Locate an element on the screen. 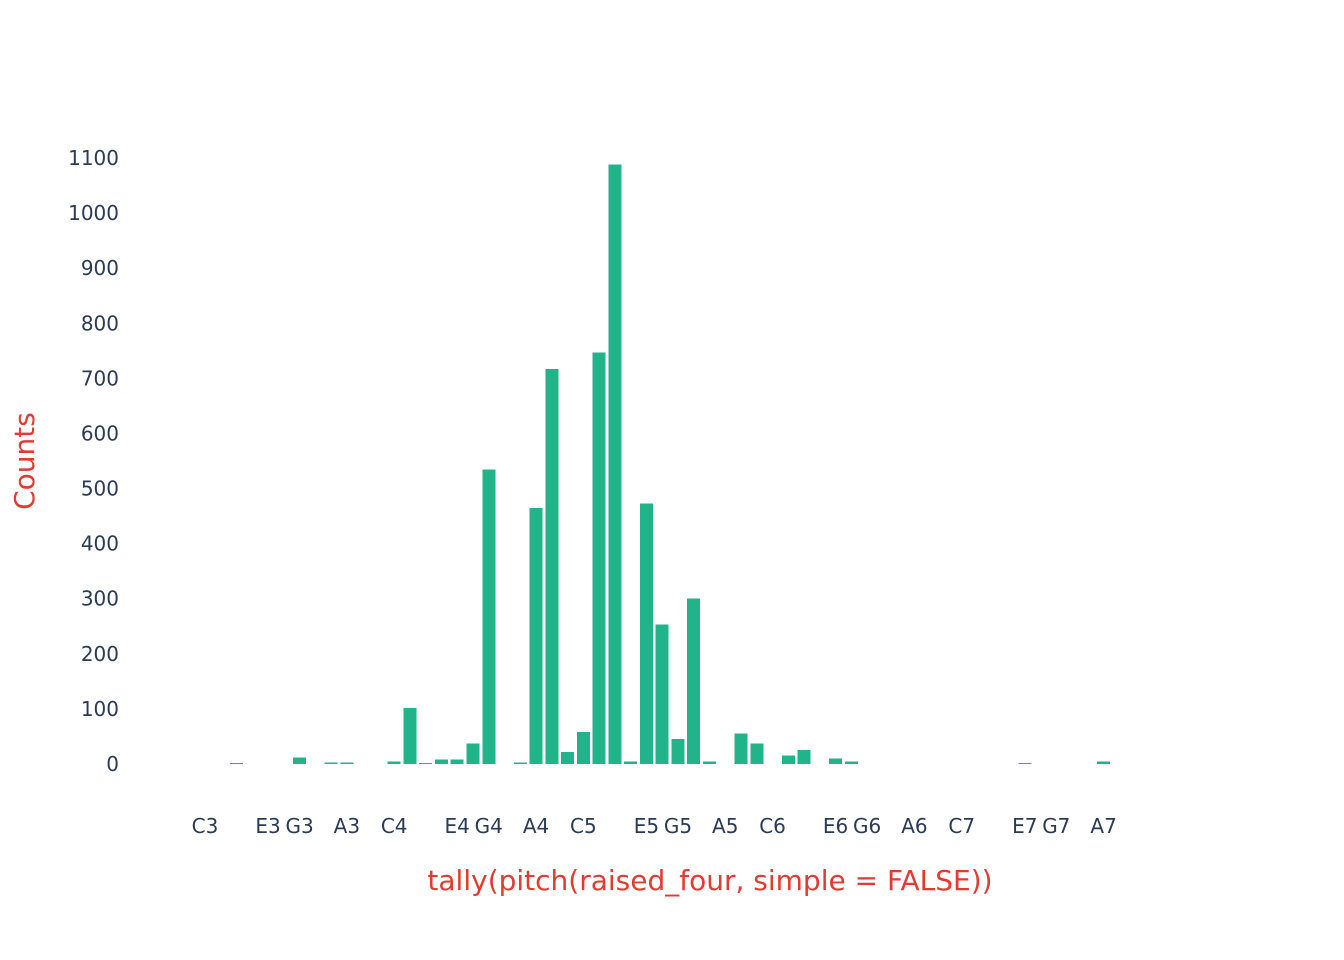 The width and height of the screenshot is (1344, 960). x-tick-label: C3 is located at coordinates (205, 826).